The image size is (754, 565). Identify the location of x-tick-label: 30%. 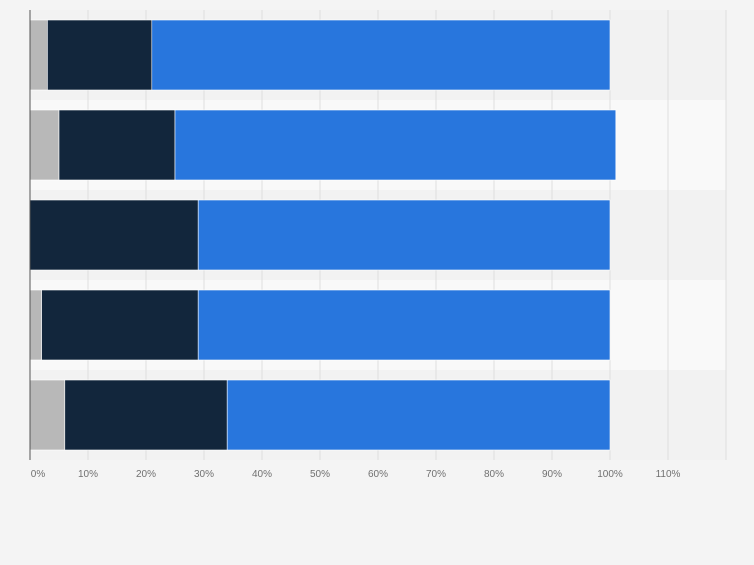
(204, 474).